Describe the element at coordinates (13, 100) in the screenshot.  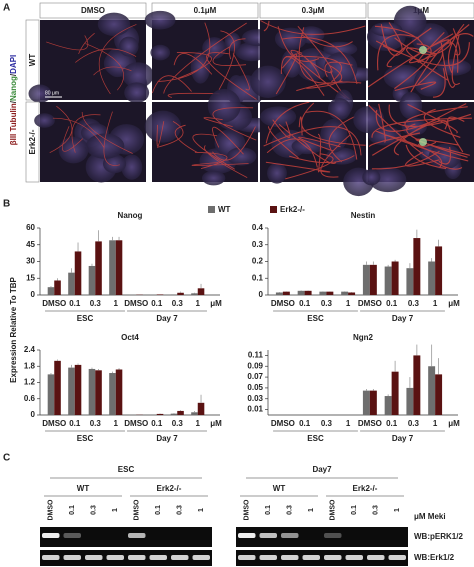
I see `stain-label: βIII Tubulin/Nanog/DAPI` at that location.